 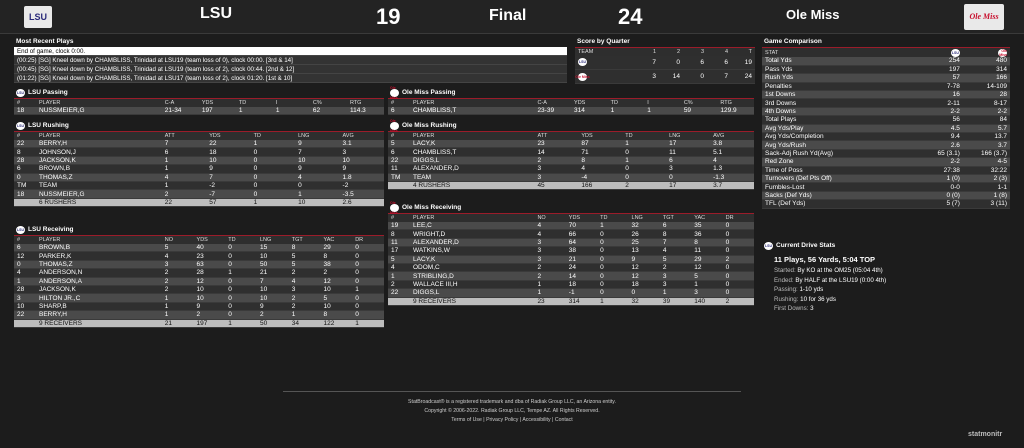 What do you see at coordinates (571, 144) in the screenshot?
I see `table-row: 5 LACY,K 23 87 1 17 3.8` at bounding box center [571, 144].